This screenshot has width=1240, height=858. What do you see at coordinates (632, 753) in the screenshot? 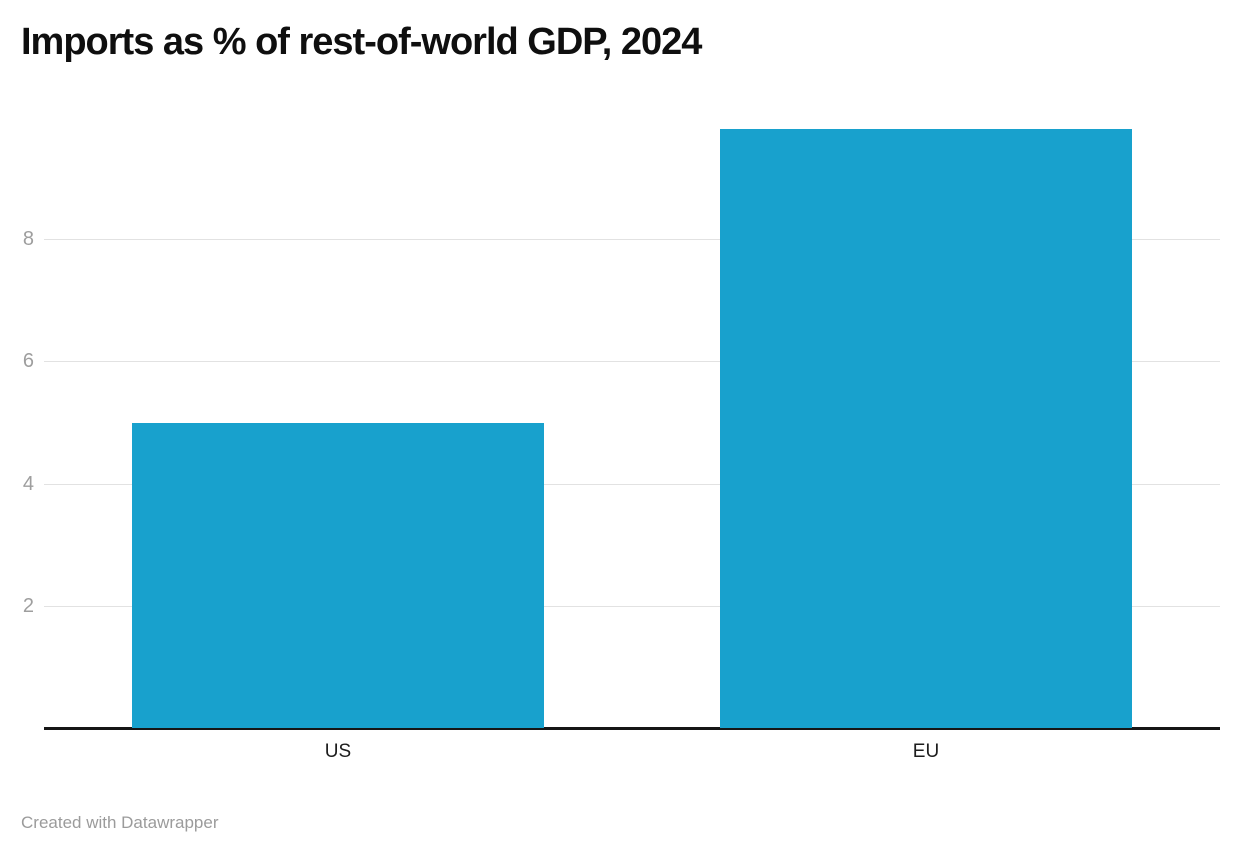
I see `x-axis-labels: US EU` at bounding box center [632, 753].